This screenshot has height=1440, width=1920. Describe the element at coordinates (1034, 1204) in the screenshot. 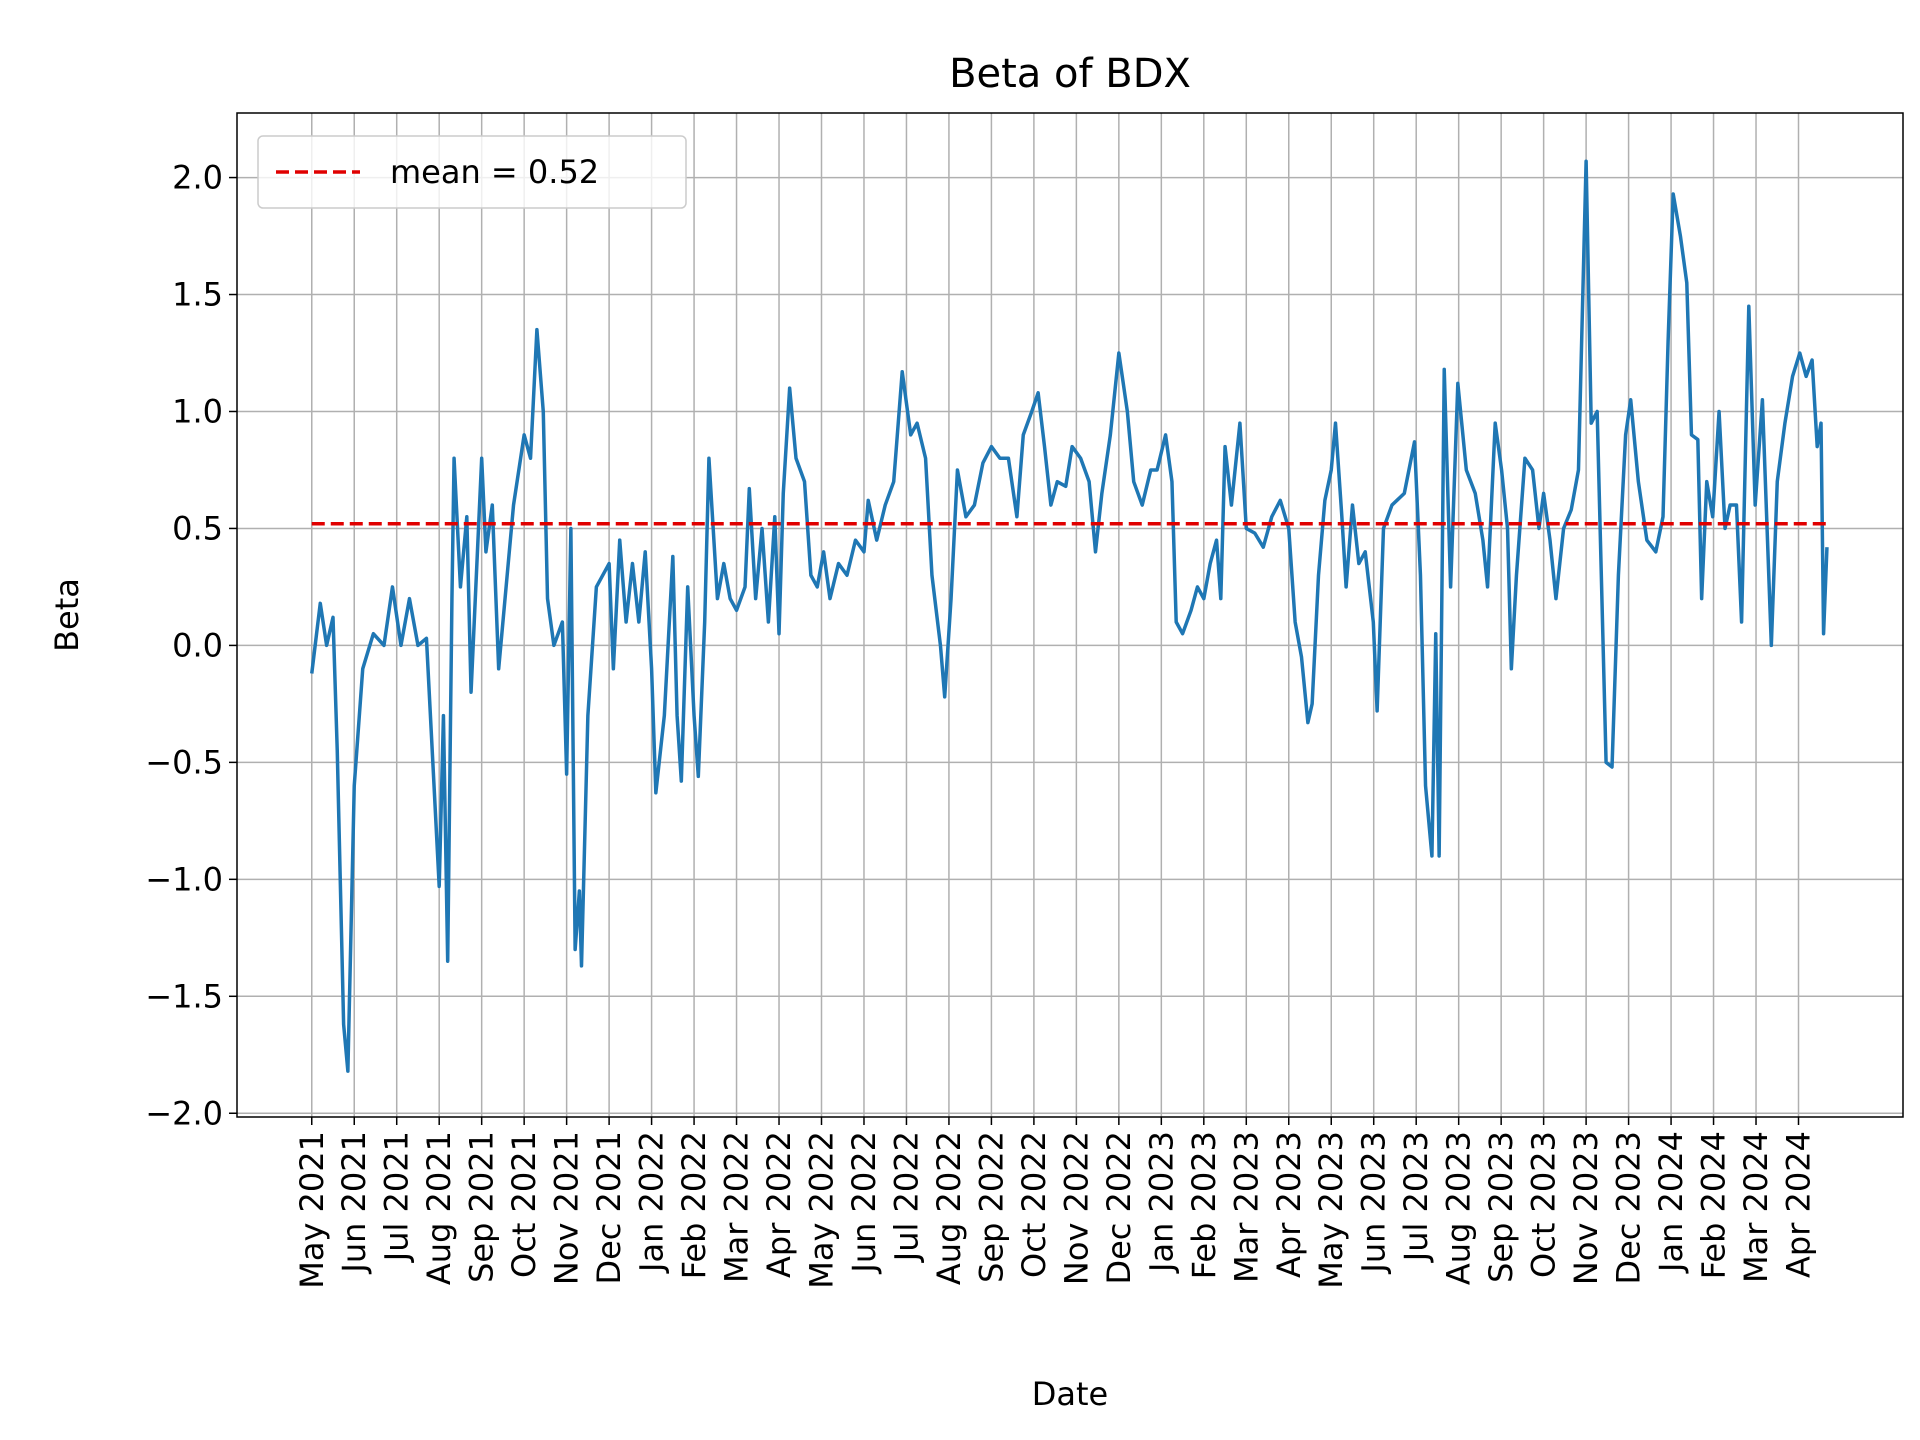

I see `x-tick-label: Oct 2022` at that location.